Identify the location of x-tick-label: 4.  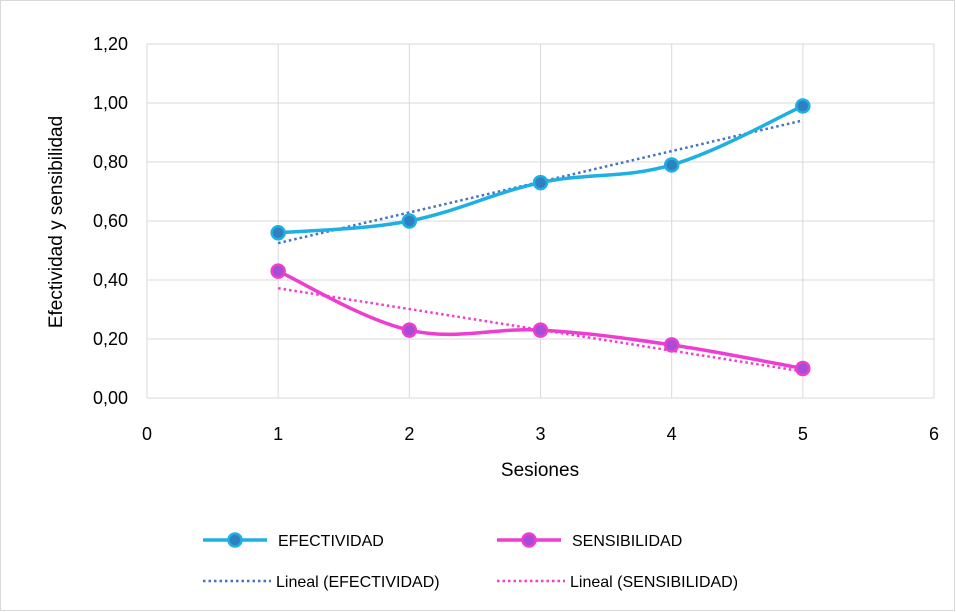
(672, 434).